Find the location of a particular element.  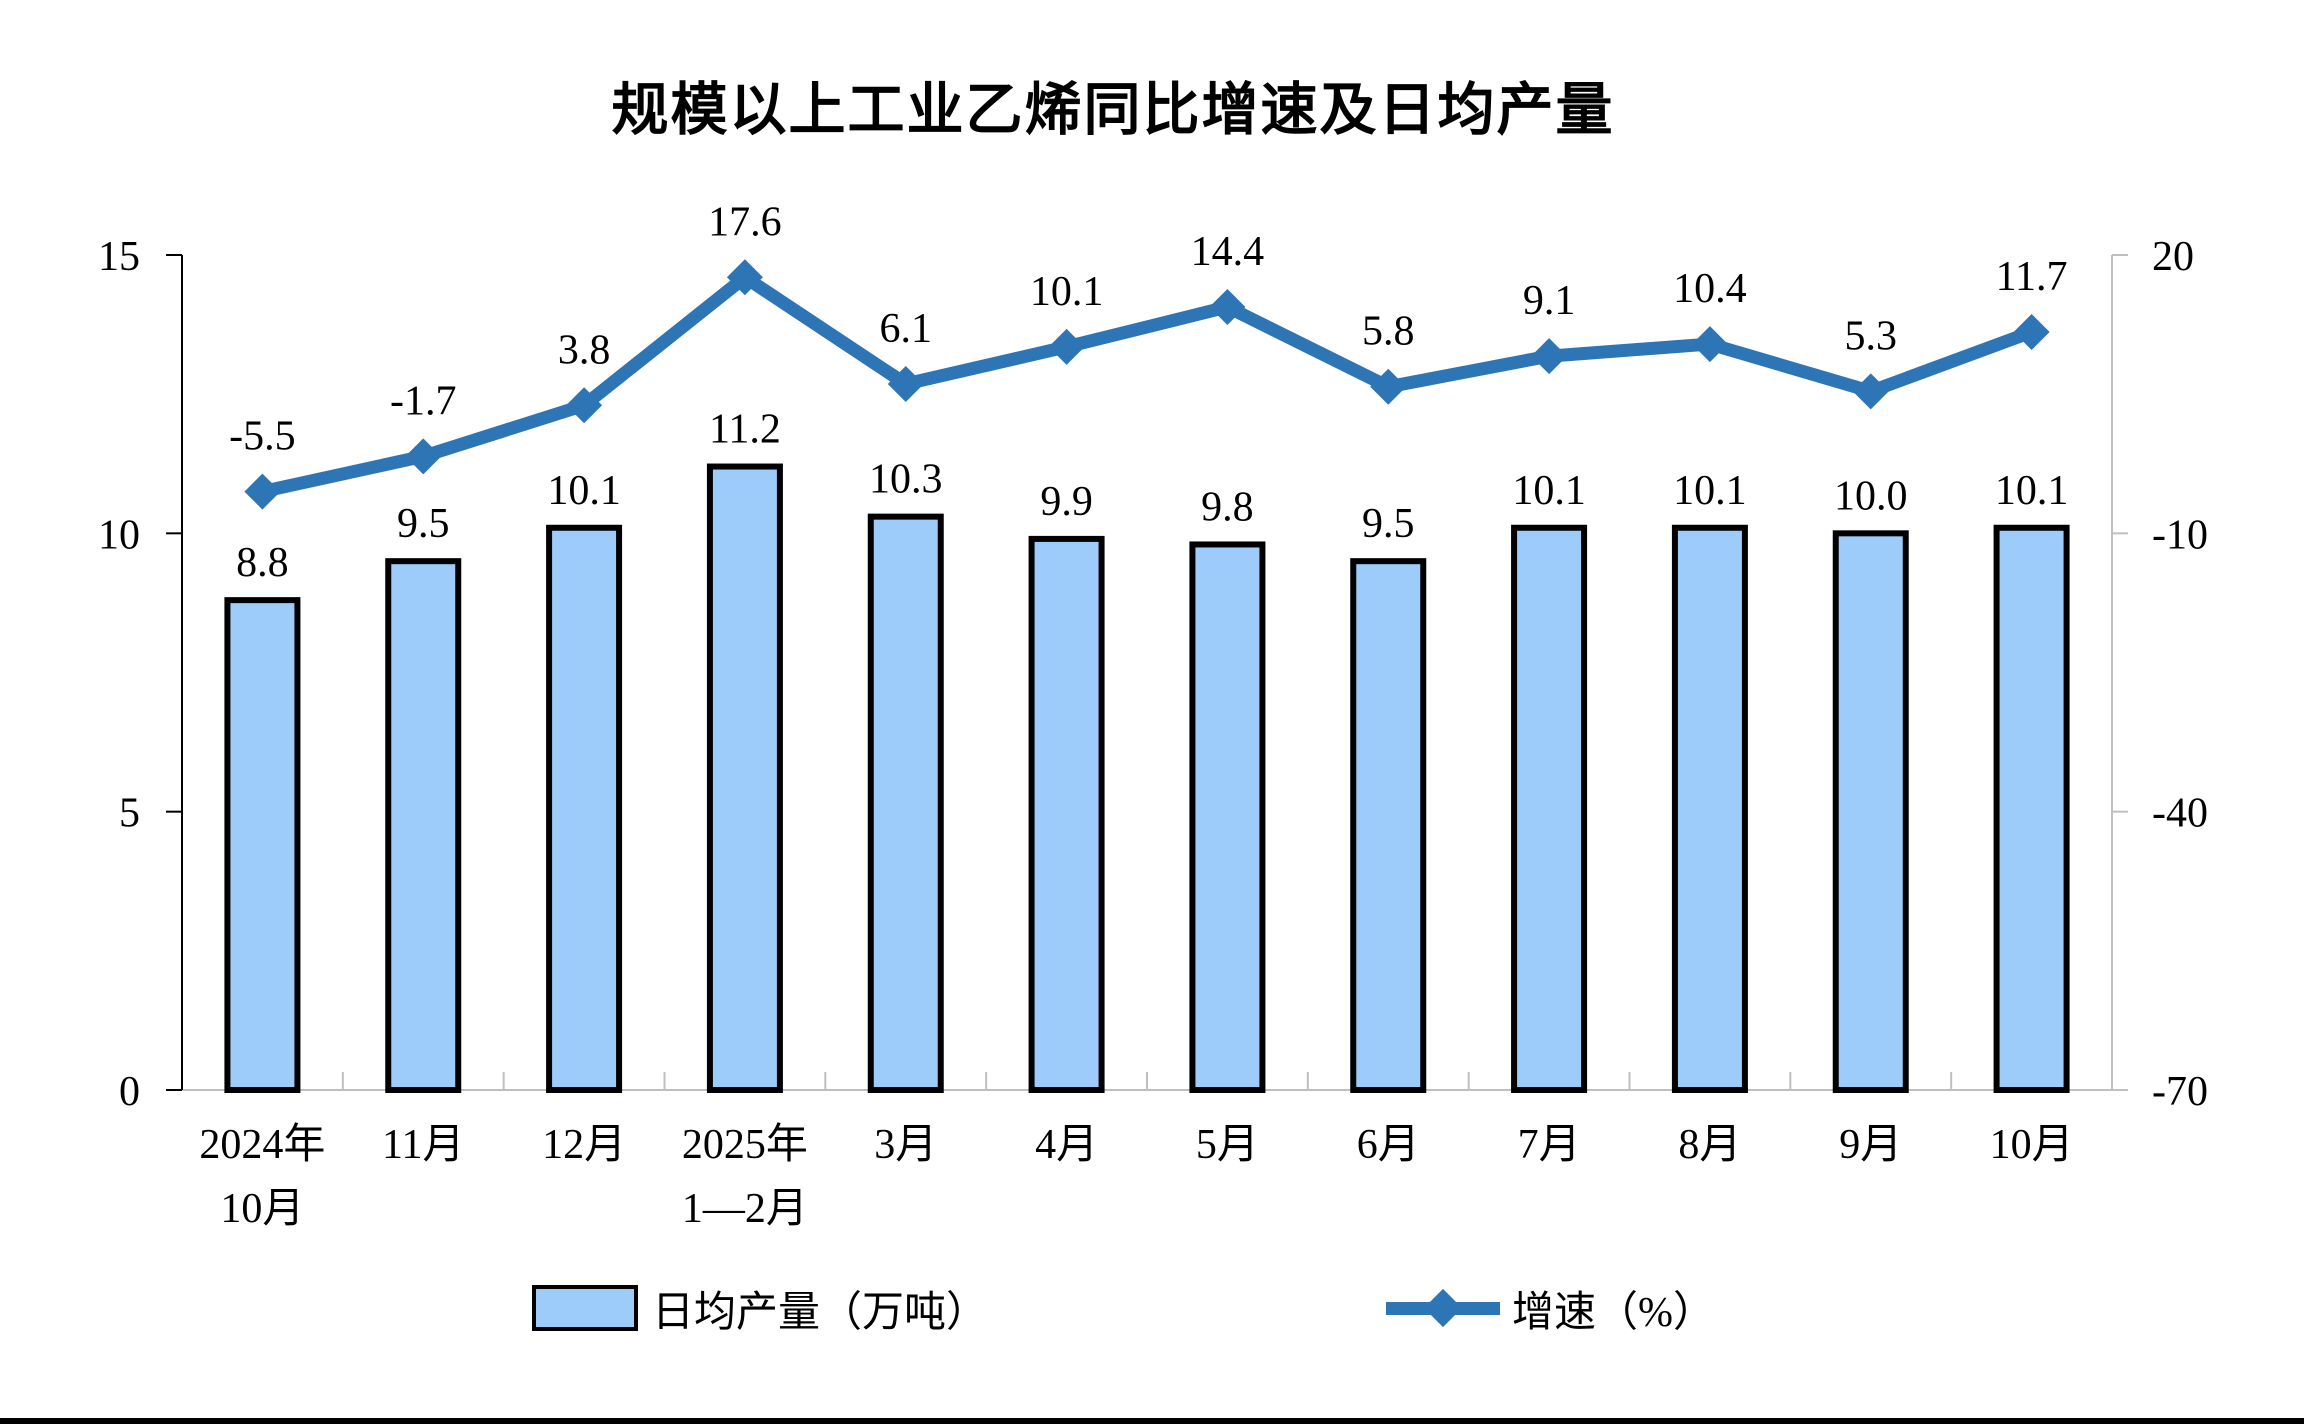

x-axis-label-5: 4月 is located at coordinates (1066, 1145).